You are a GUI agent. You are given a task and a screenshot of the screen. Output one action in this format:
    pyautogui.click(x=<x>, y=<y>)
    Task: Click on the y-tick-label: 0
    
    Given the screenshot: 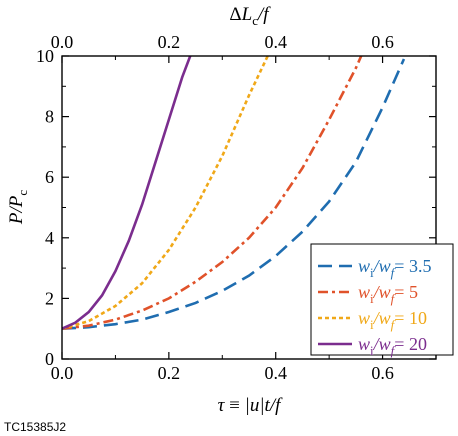 What is the action you would take?
    pyautogui.click(x=49, y=359)
    